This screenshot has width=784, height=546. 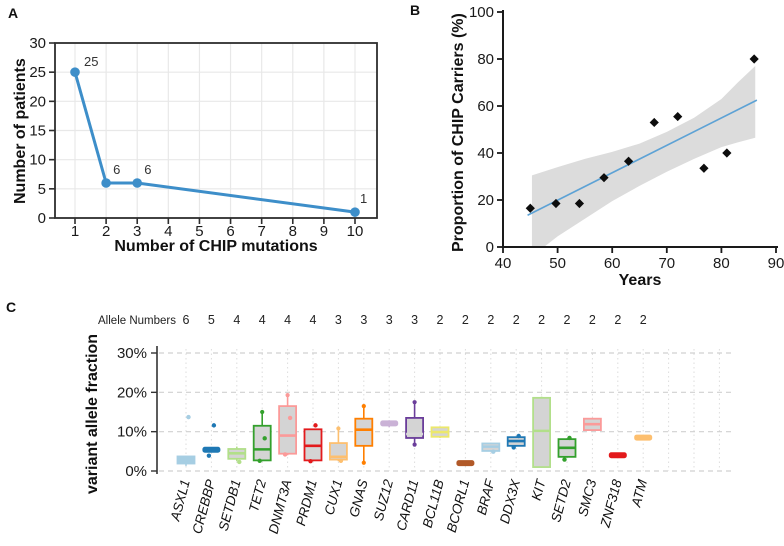 What do you see at coordinates (37, 101) in the screenshot?
I see `y-tick-label: 20` at bounding box center [37, 101].